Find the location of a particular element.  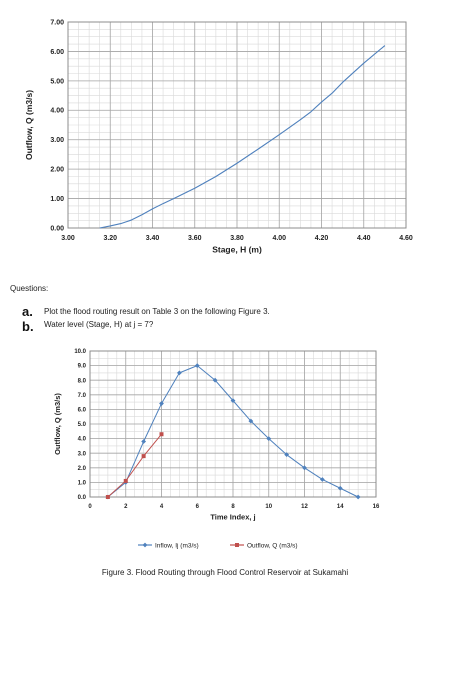

x-tick-label: 14 is located at coordinates (340, 507).